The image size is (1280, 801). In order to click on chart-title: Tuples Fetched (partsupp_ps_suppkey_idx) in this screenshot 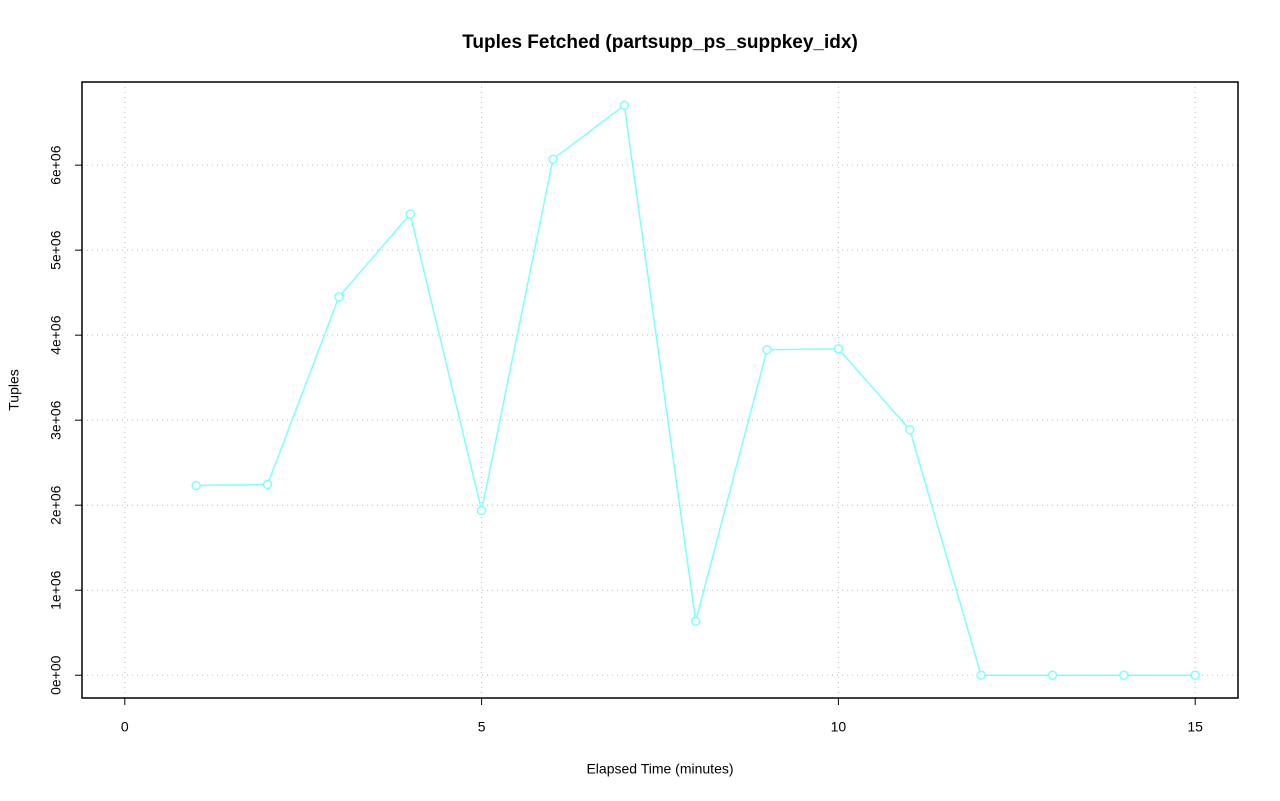, I will do `click(660, 42)`.